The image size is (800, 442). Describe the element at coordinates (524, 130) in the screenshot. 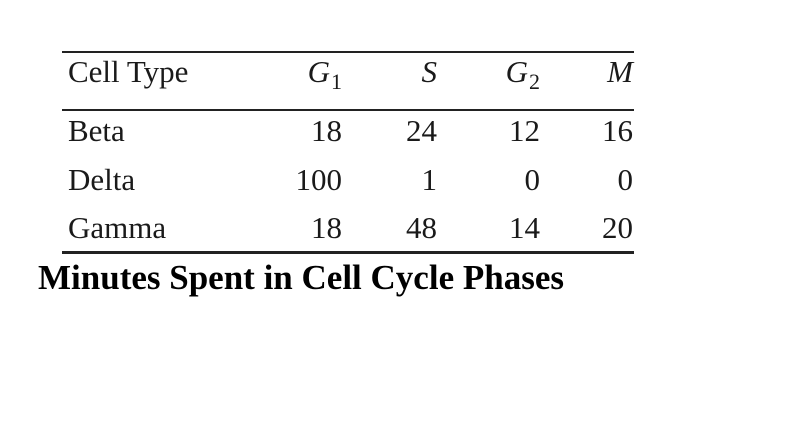

I see `cell-value: 12` at that location.